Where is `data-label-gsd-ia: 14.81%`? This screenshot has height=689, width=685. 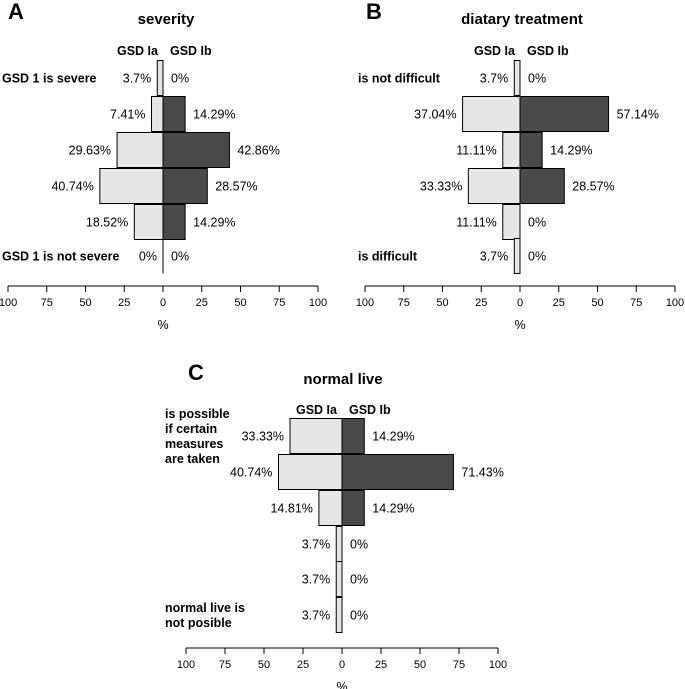
data-label-gsd-ia: 14.81% is located at coordinates (291, 509).